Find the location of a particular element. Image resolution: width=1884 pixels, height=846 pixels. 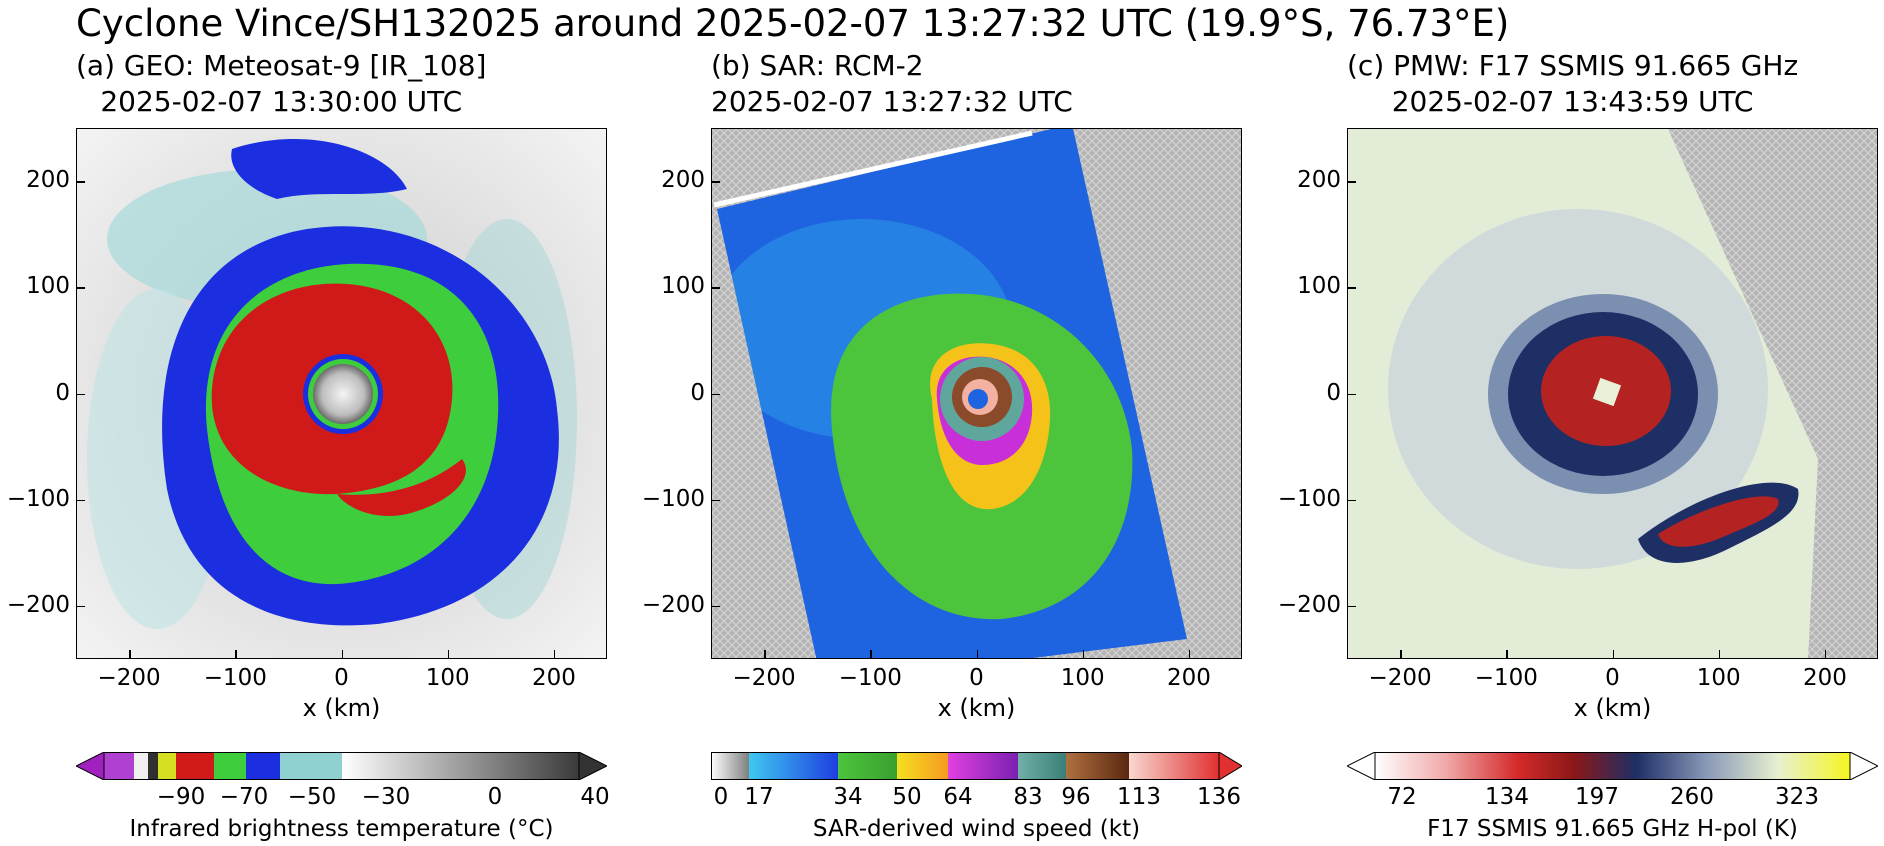

colorbar-tick-label: −70 is located at coordinates (244, 797).